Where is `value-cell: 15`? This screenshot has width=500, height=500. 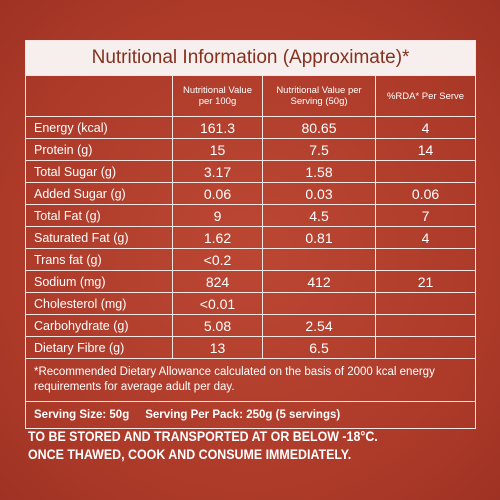 value-cell: 15 is located at coordinates (217, 149).